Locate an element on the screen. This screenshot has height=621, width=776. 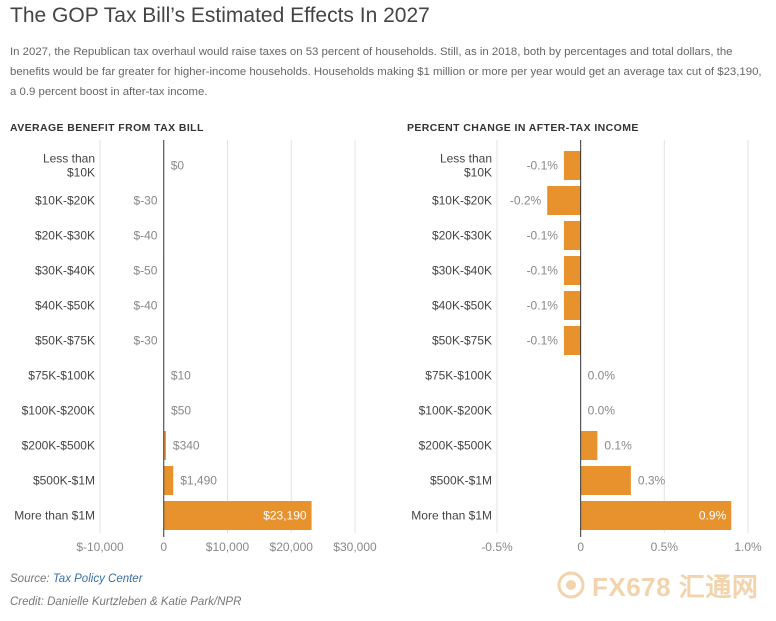
benefit-value-label: $-50 is located at coordinates (145, 271).